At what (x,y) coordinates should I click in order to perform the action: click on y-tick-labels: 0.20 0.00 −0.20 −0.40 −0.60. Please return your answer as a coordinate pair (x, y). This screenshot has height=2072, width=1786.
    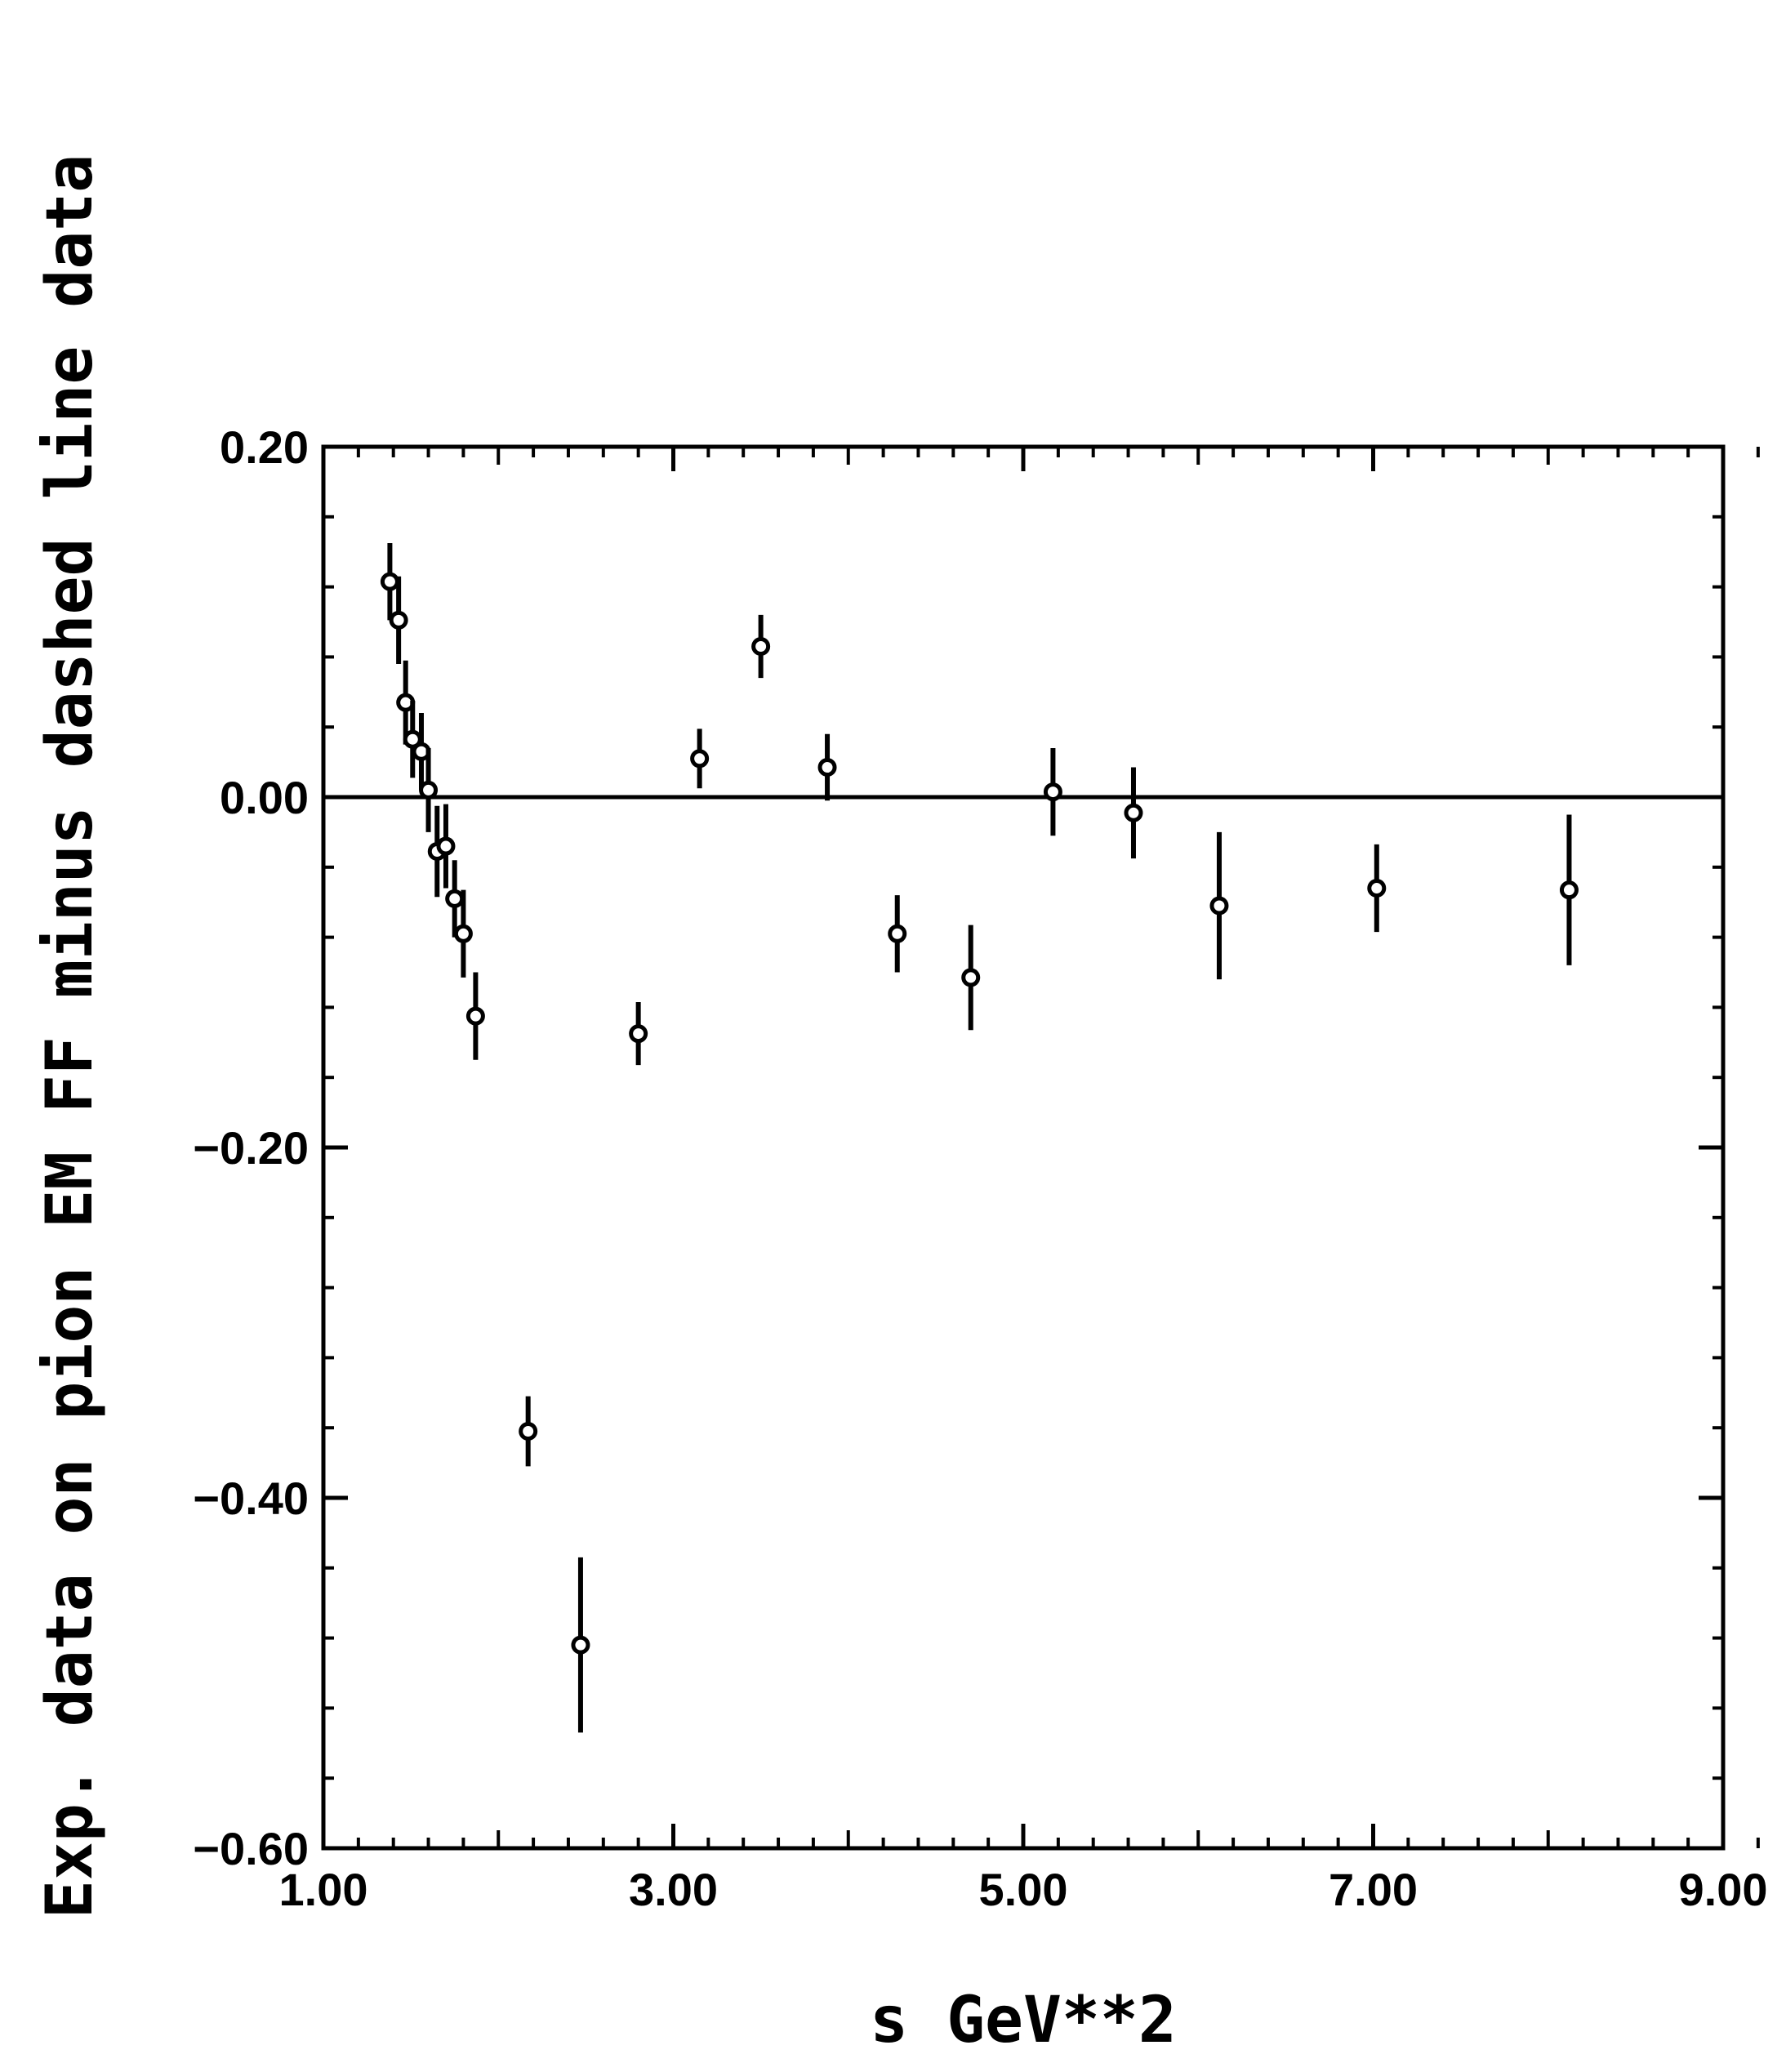
    Looking at the image, I should click on (251, 1147).